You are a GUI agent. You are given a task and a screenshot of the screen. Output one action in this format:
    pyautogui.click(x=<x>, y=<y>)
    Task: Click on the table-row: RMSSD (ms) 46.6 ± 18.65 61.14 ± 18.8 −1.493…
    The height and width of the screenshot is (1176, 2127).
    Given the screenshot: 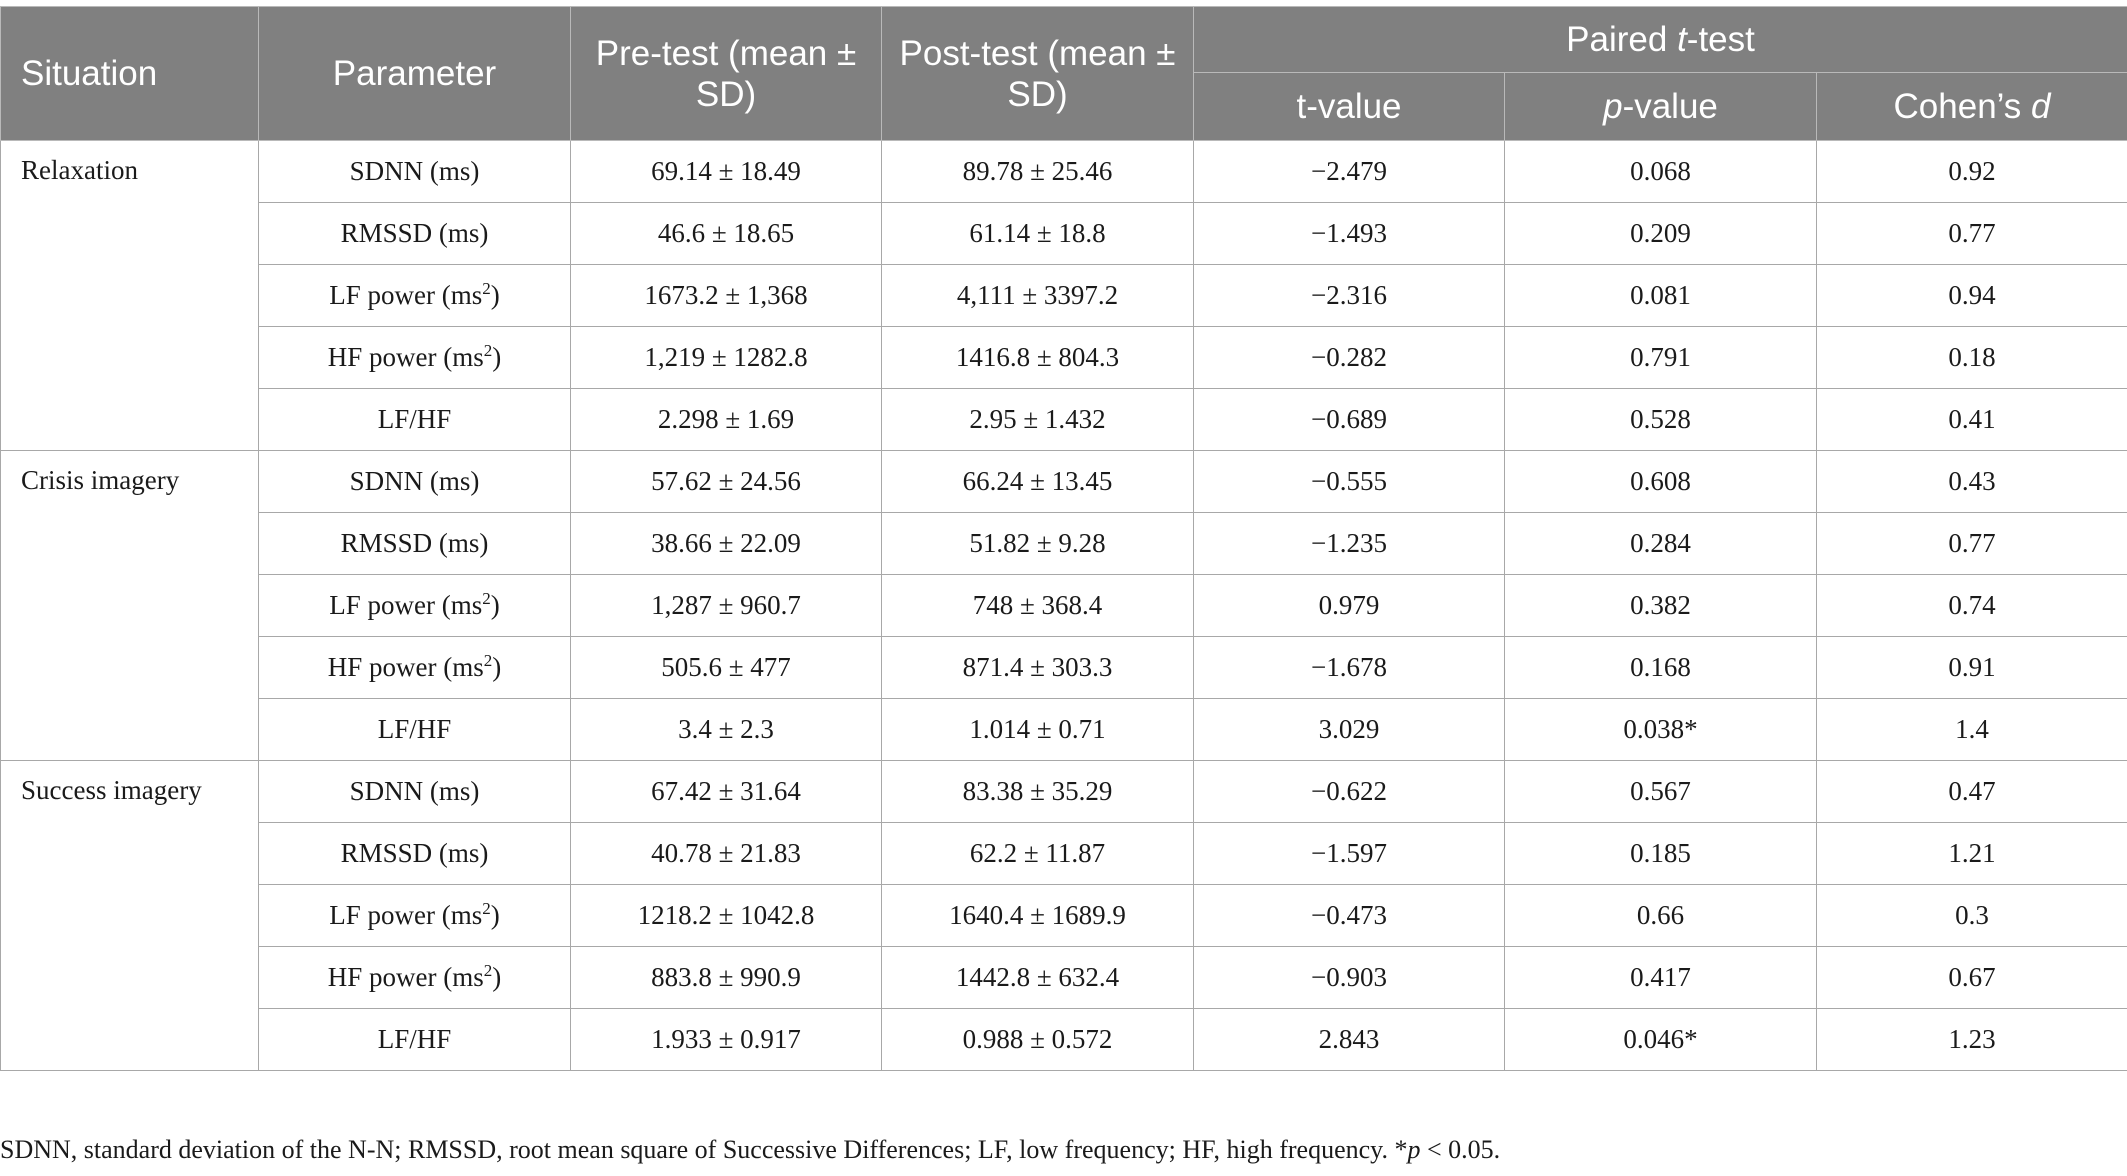 What is the action you would take?
    pyautogui.click(x=1064, y=233)
    